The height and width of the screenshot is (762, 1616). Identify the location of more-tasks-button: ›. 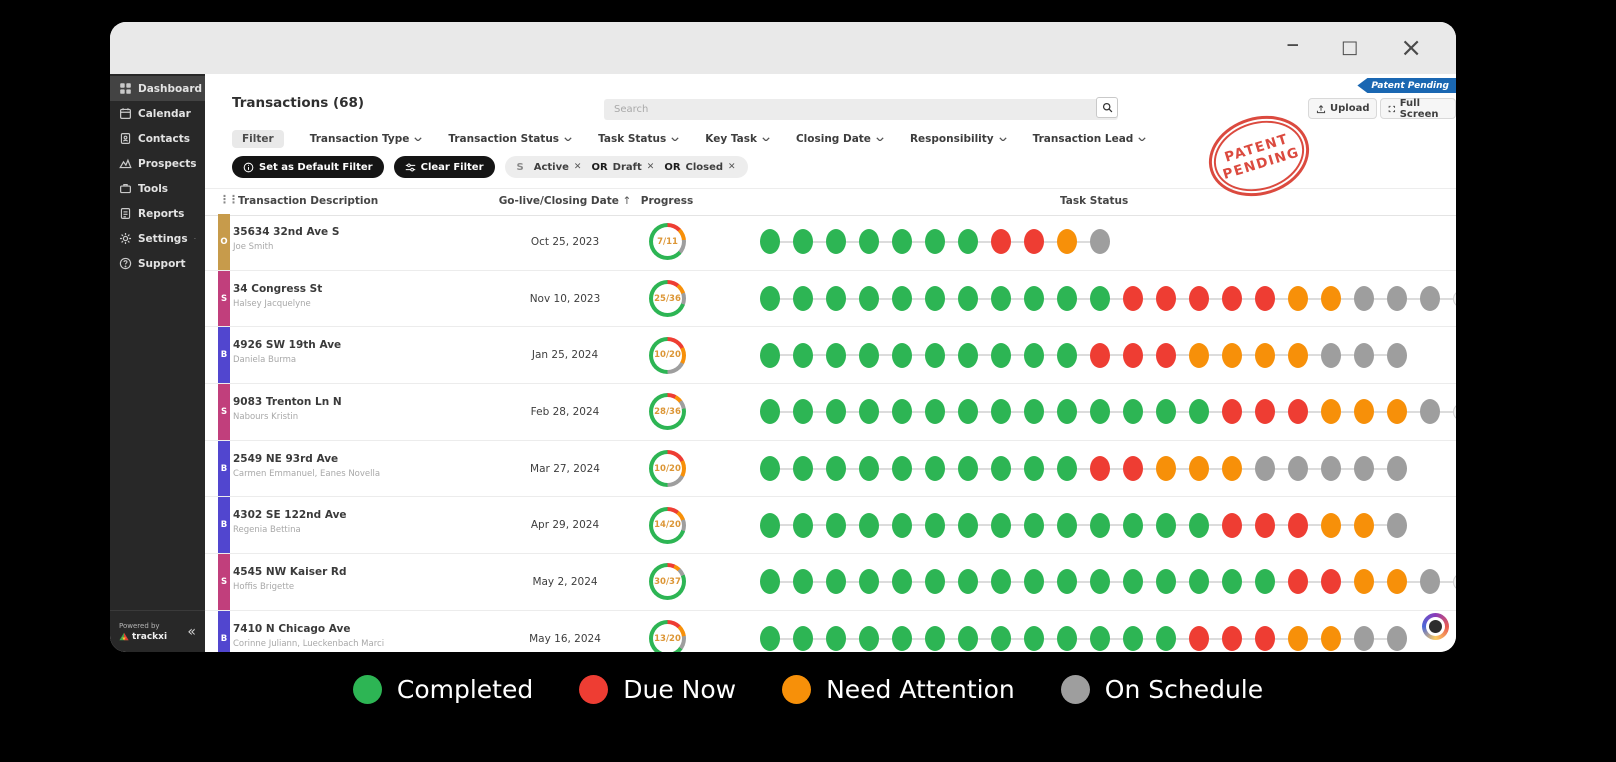
(1454, 411).